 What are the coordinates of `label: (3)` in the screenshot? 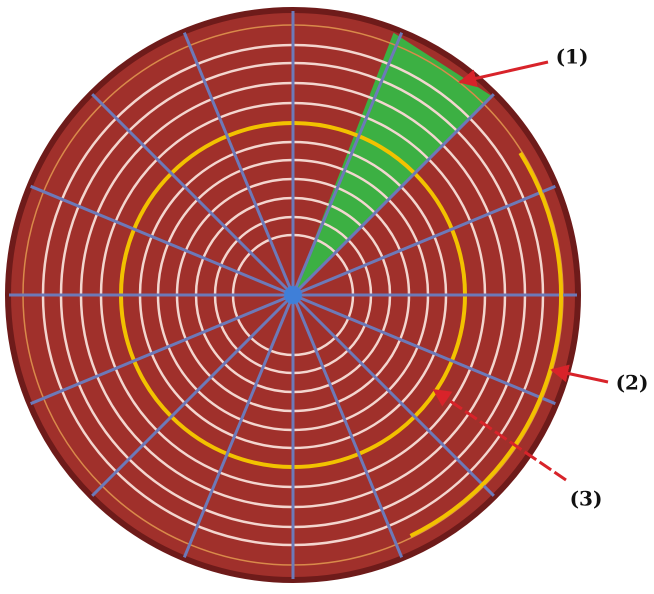 It's located at (586, 499).